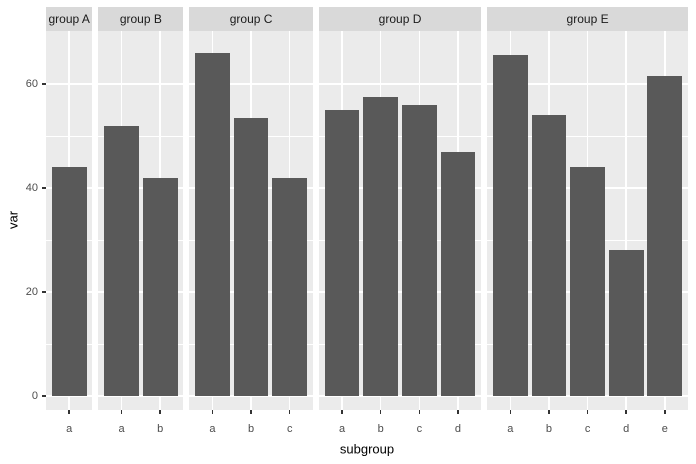  I want to click on facet-strip-label: group D, so click(400, 19).